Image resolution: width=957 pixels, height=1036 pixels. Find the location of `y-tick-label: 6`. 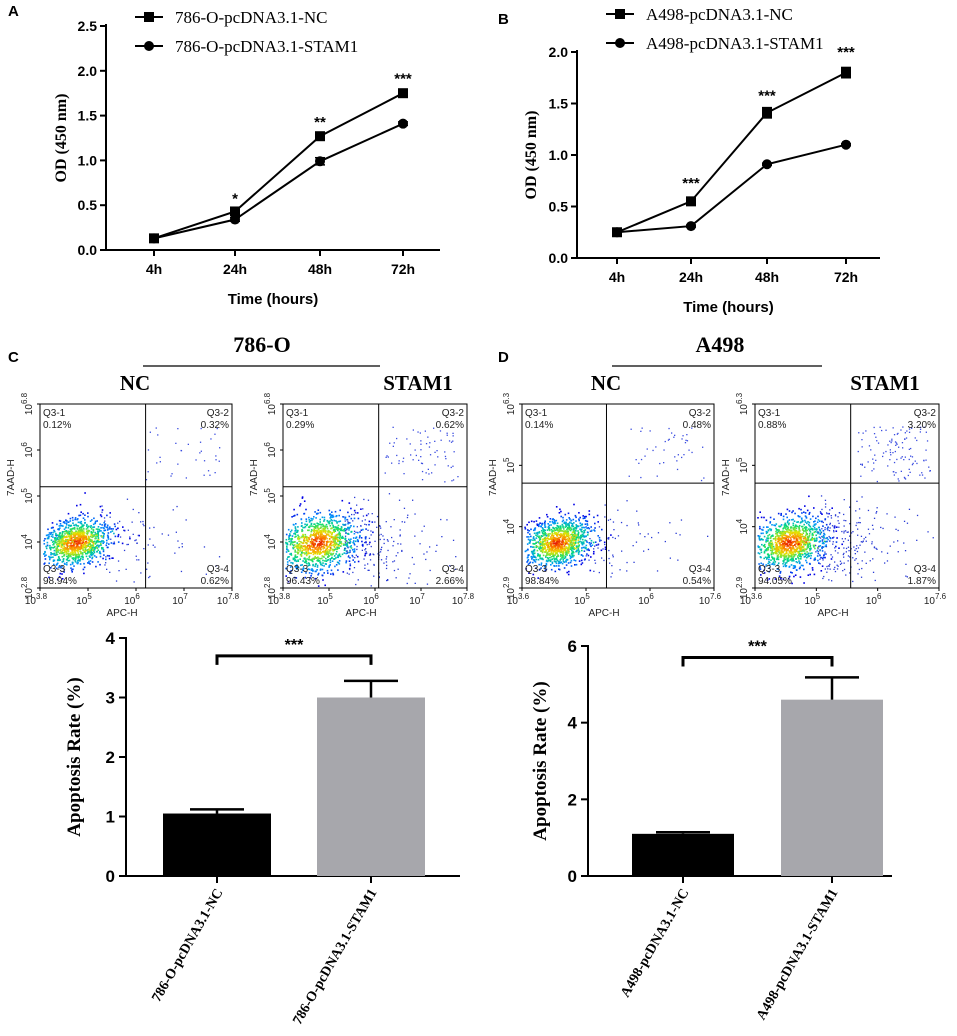

y-tick-label: 6 is located at coordinates (572, 646).